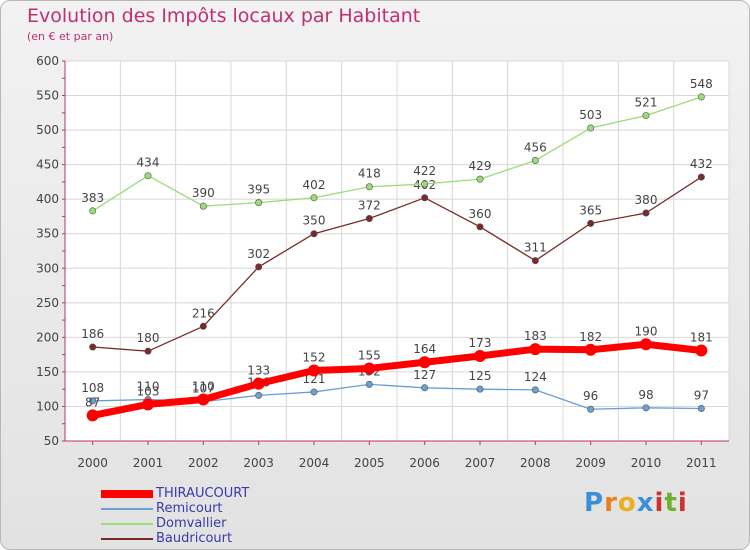 Image resolution: width=750 pixels, height=550 pixels. Describe the element at coordinates (701, 84) in the screenshot. I see `data-label-domvallier: 548` at that location.